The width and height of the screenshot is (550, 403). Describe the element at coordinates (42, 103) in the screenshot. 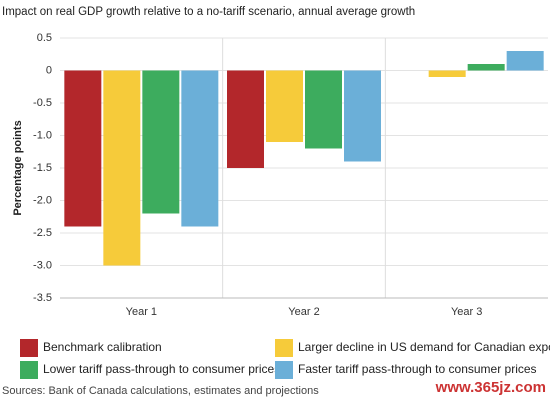

I see `y-tick-label: -0.5` at that location.